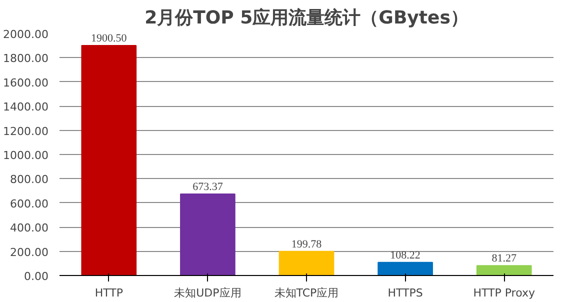  Describe the element at coordinates (405, 255) in the screenshot. I see `data-label: 108.22` at that location.